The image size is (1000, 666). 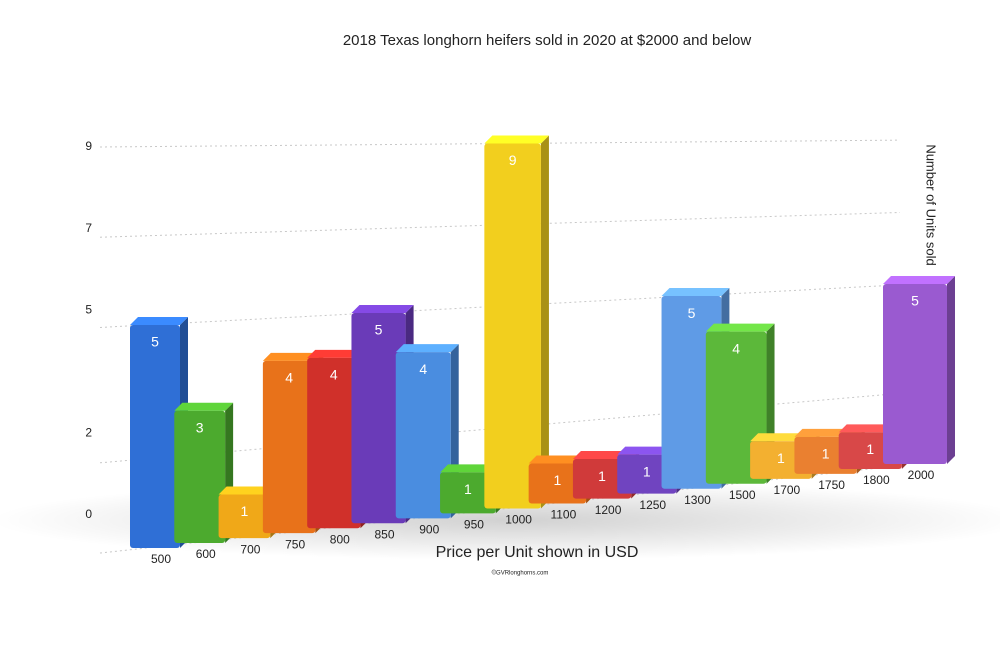 What do you see at coordinates (921, 475) in the screenshot?
I see `x-tick-label: 2000` at bounding box center [921, 475].